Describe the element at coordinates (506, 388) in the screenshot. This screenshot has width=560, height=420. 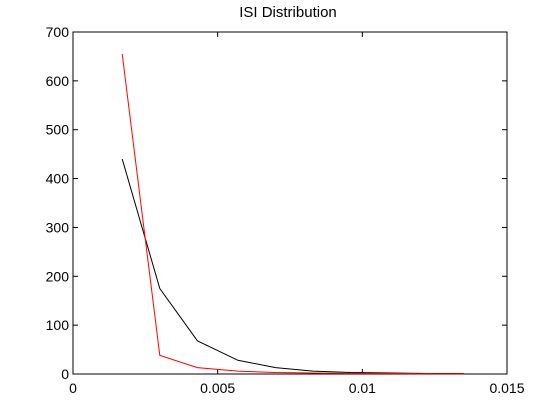
I see `x-tick-label: 0.015` at that location.